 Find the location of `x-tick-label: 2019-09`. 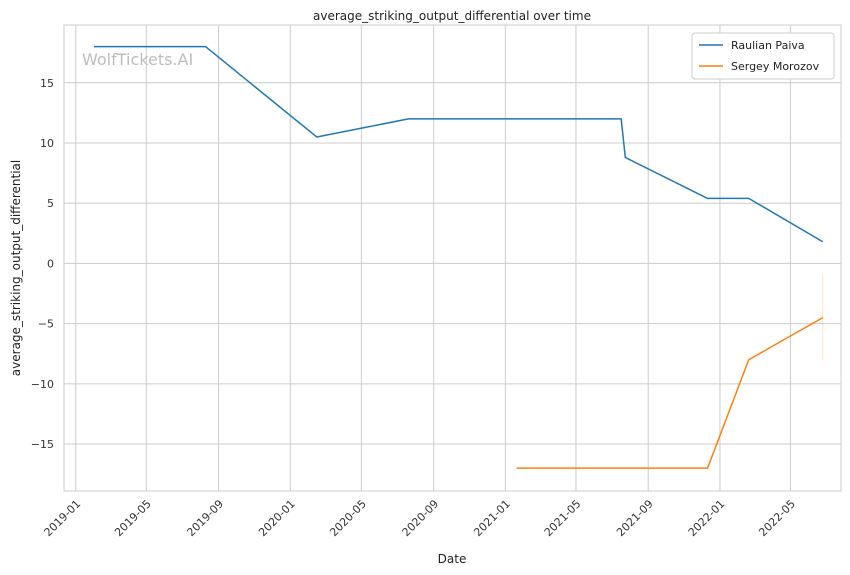

x-tick-label: 2019-09 is located at coordinates (205, 518).